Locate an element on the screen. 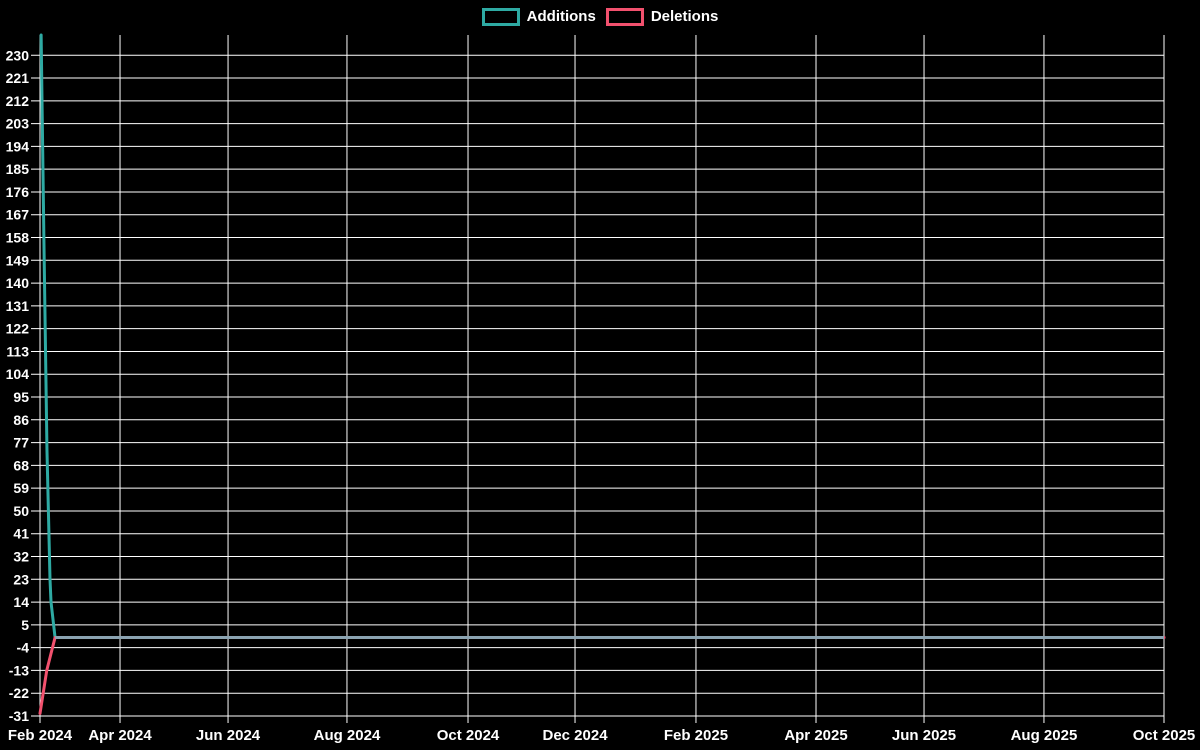 The image size is (1200, 750). additions-legend-label: Additions is located at coordinates (561, 16).